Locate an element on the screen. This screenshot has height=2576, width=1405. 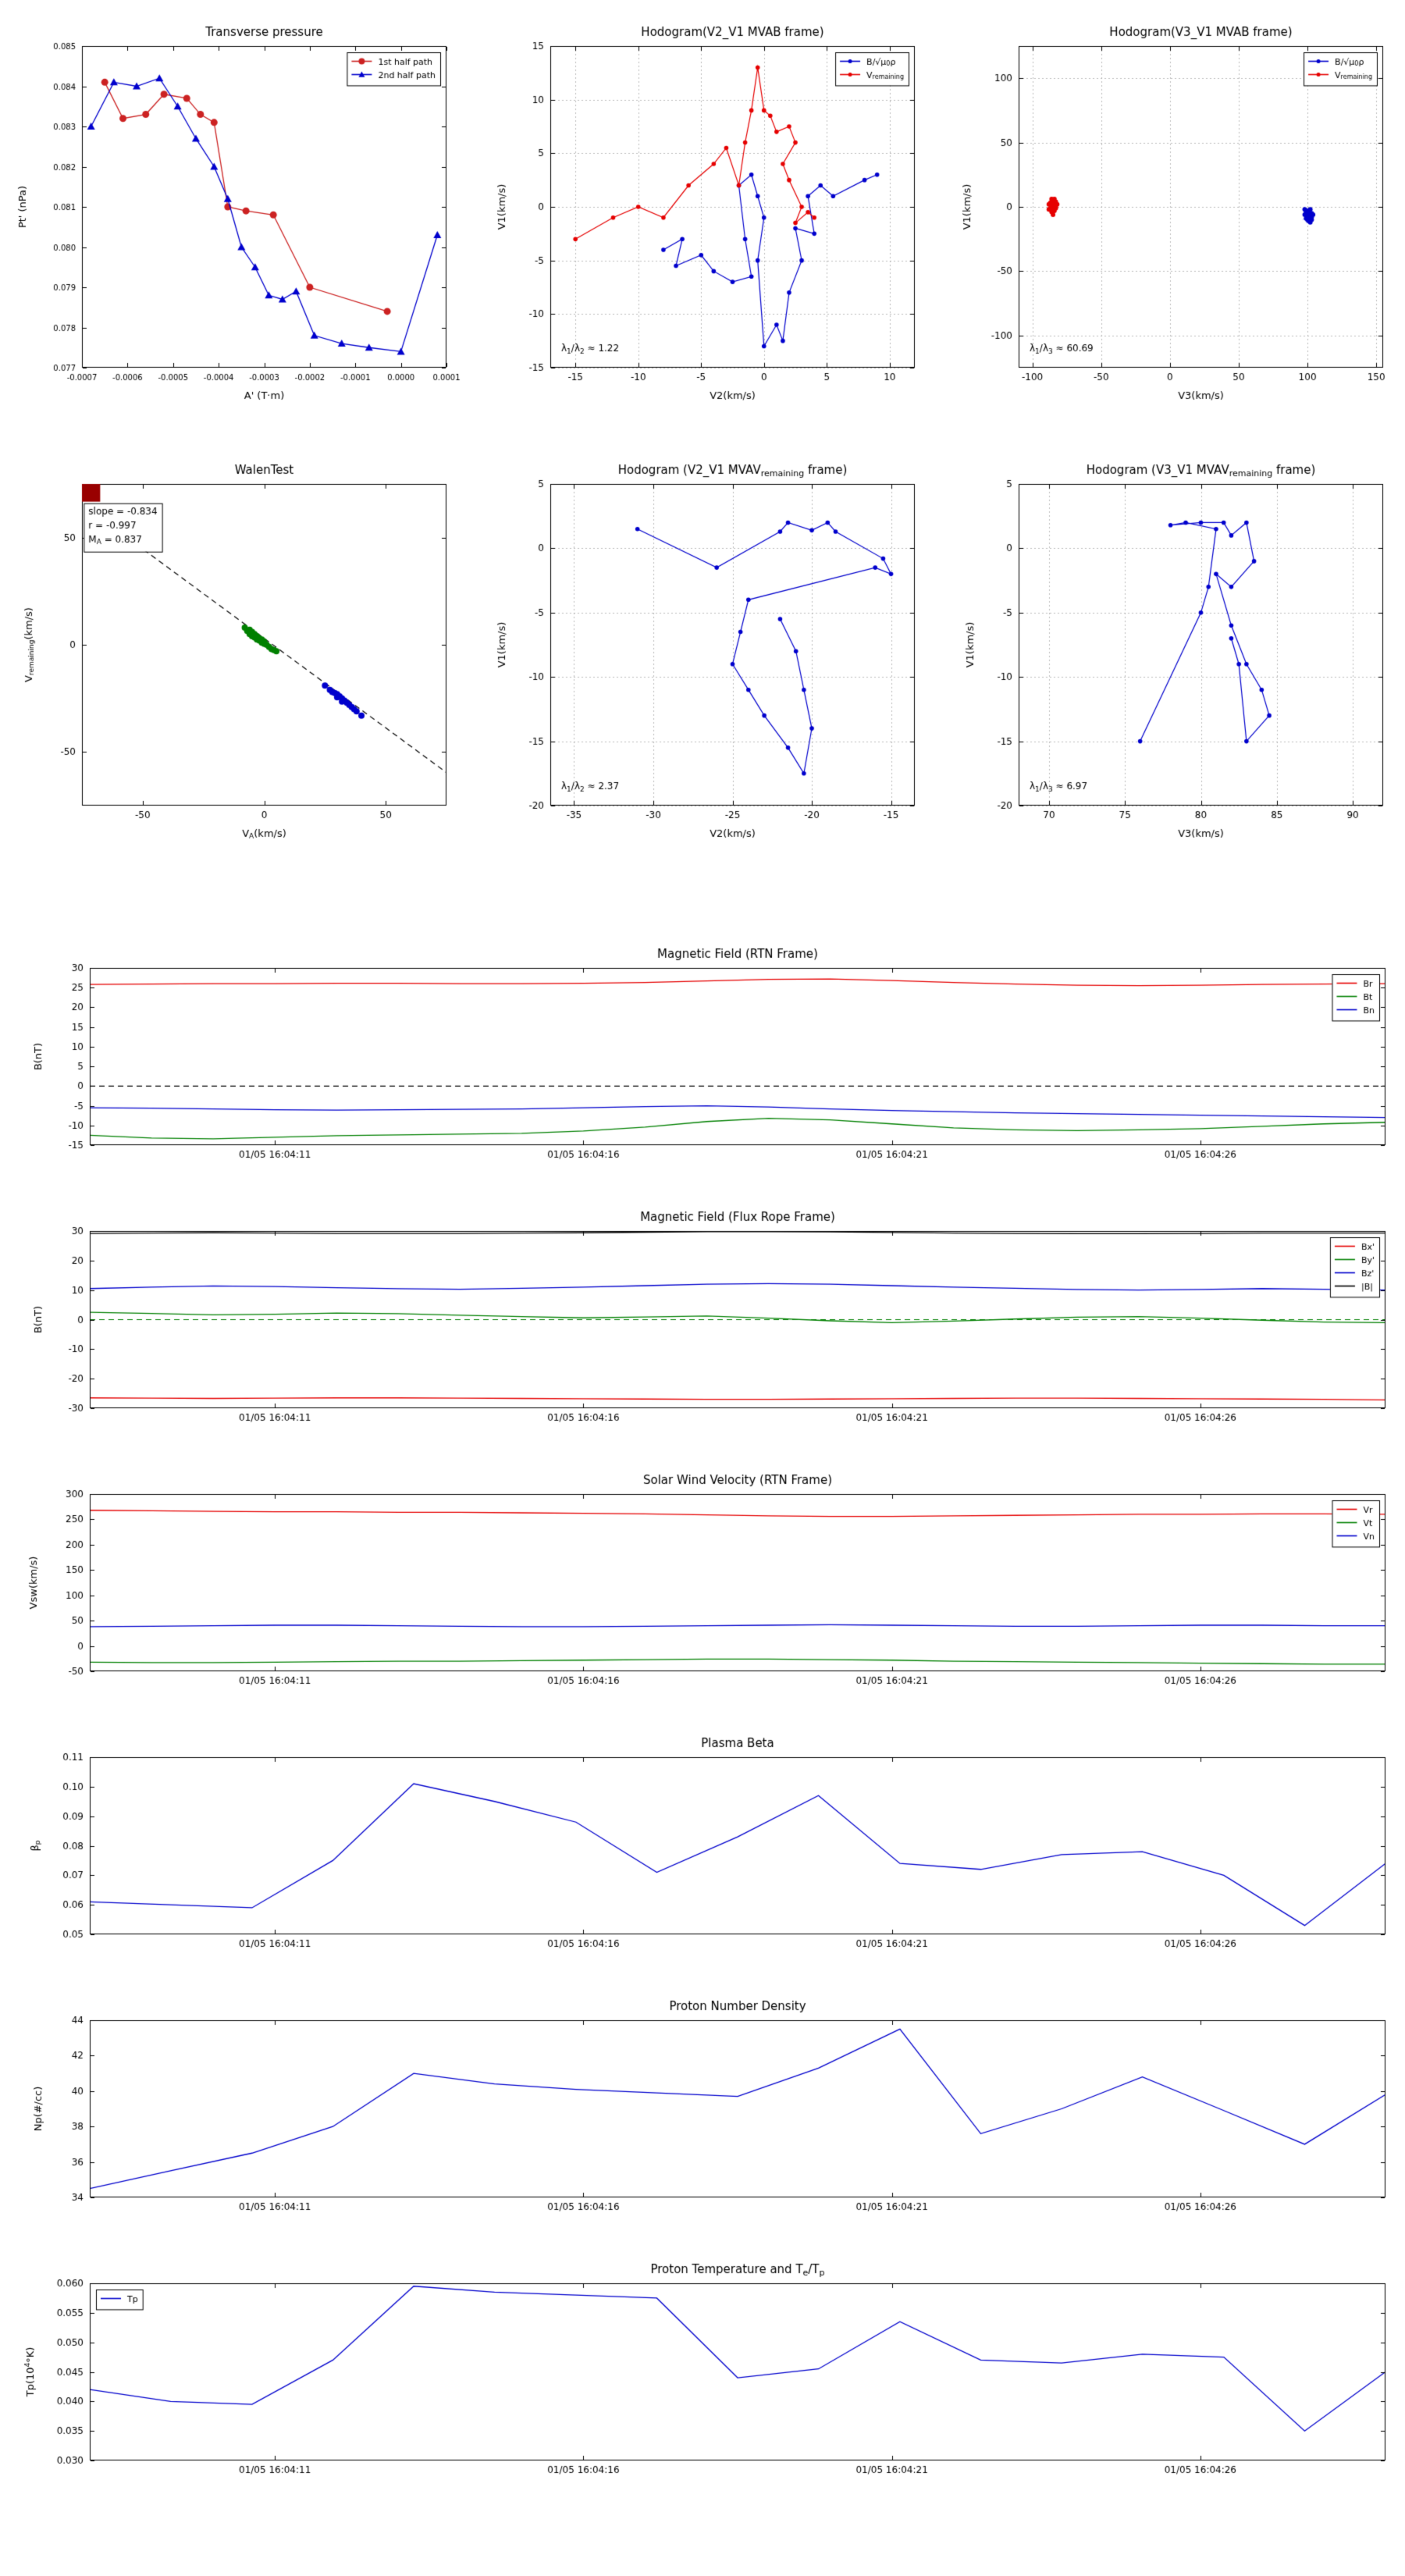
transverse-pressure-chart is located at coordinates (235, 216).